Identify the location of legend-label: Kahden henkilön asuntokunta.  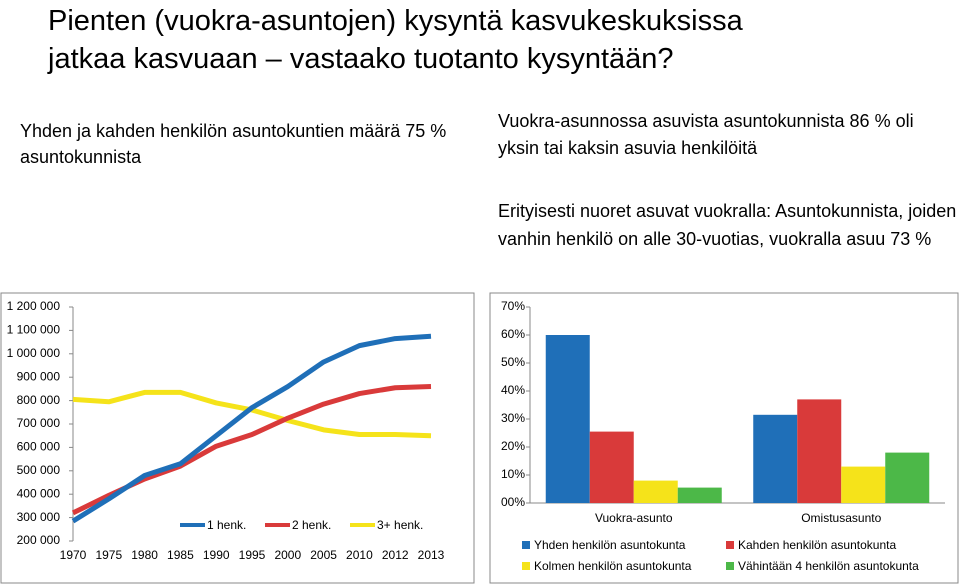
(817, 545).